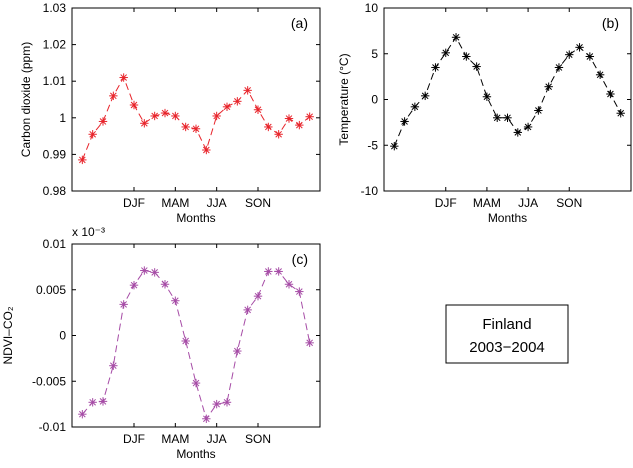 The image size is (633, 468). Describe the element at coordinates (62, 118) in the screenshot. I see `y-tick-label: 1` at that location.